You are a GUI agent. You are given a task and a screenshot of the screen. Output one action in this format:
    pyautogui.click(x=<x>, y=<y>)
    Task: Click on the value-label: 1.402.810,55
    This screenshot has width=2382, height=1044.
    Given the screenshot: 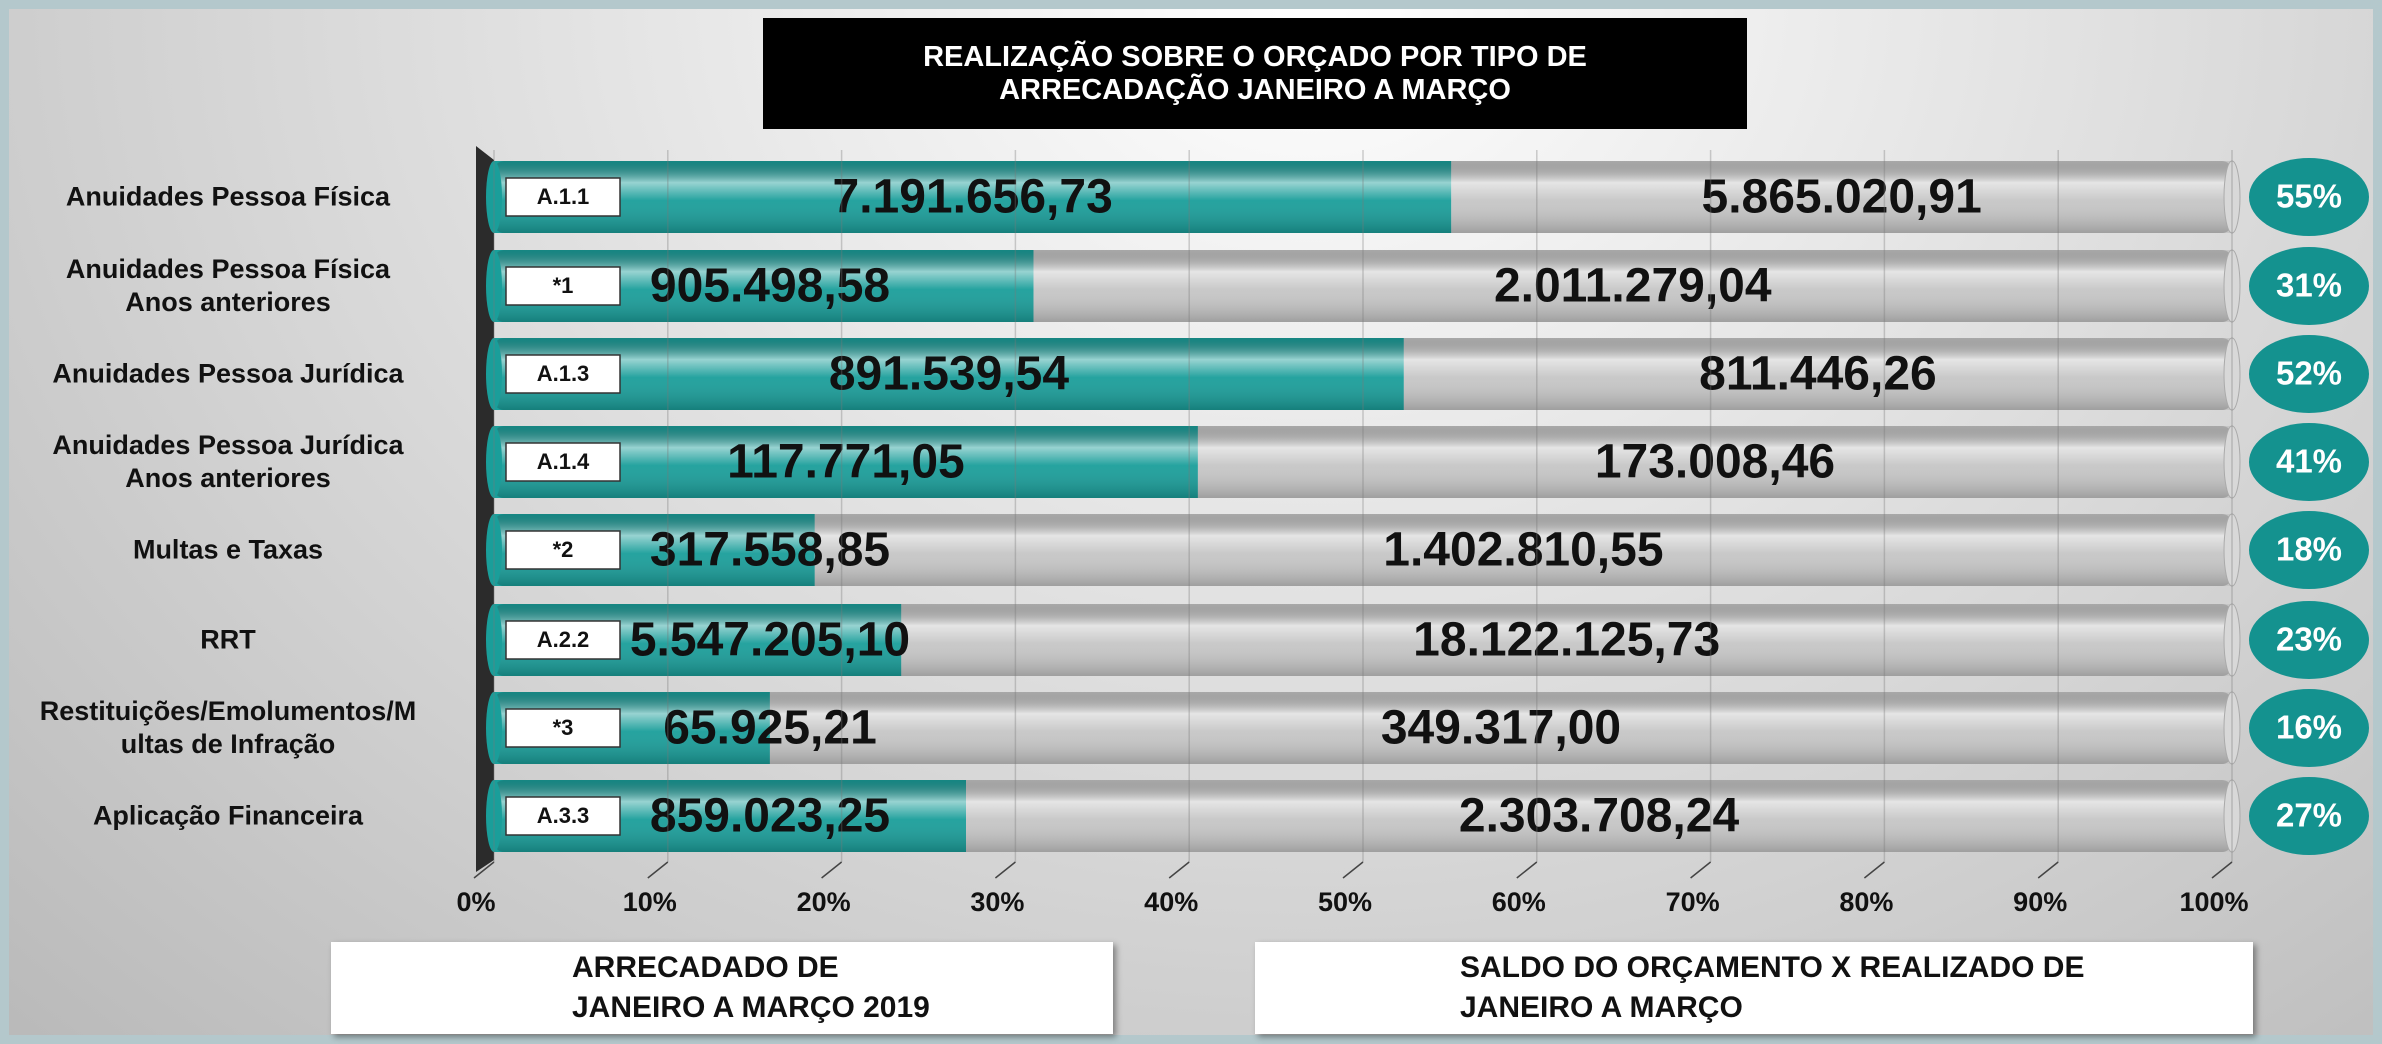 What is the action you would take?
    pyautogui.click(x=1523, y=550)
    